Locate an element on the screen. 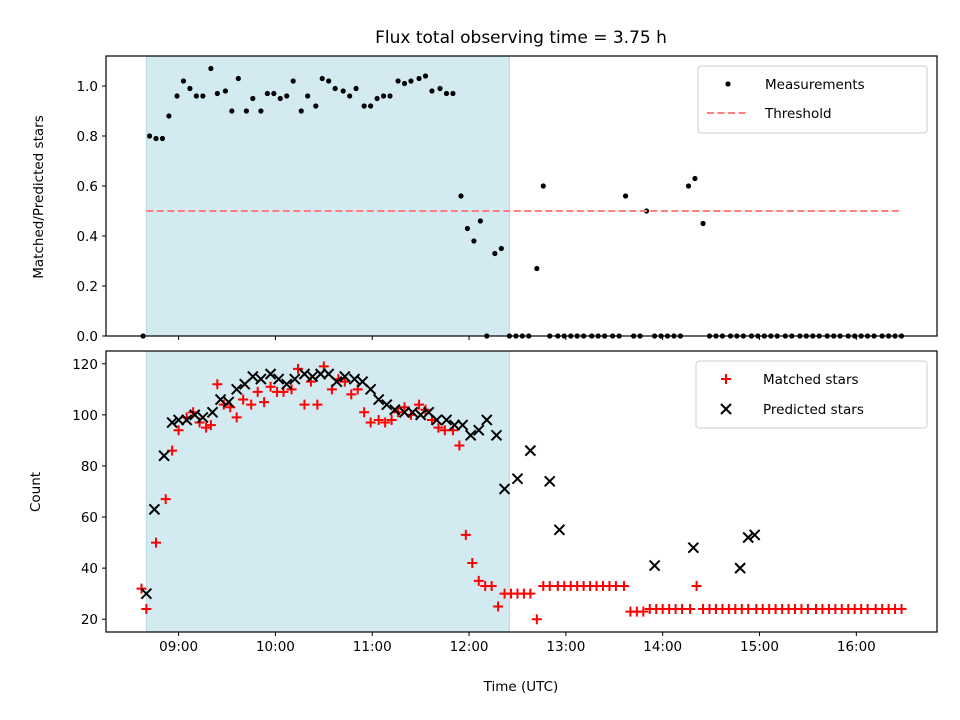  y-tick-label: 1.0 is located at coordinates (87, 87).